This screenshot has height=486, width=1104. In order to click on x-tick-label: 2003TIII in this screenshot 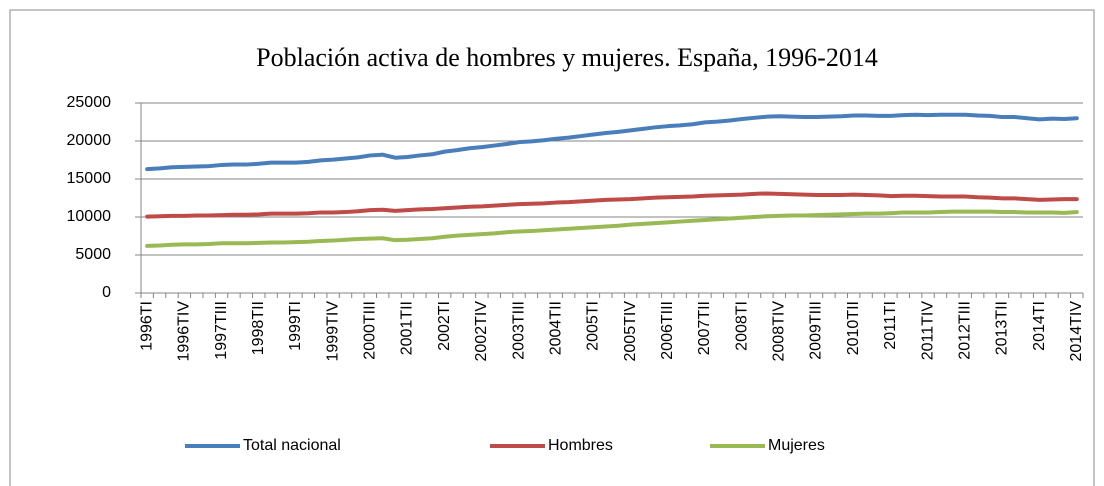, I will do `click(518, 330)`.